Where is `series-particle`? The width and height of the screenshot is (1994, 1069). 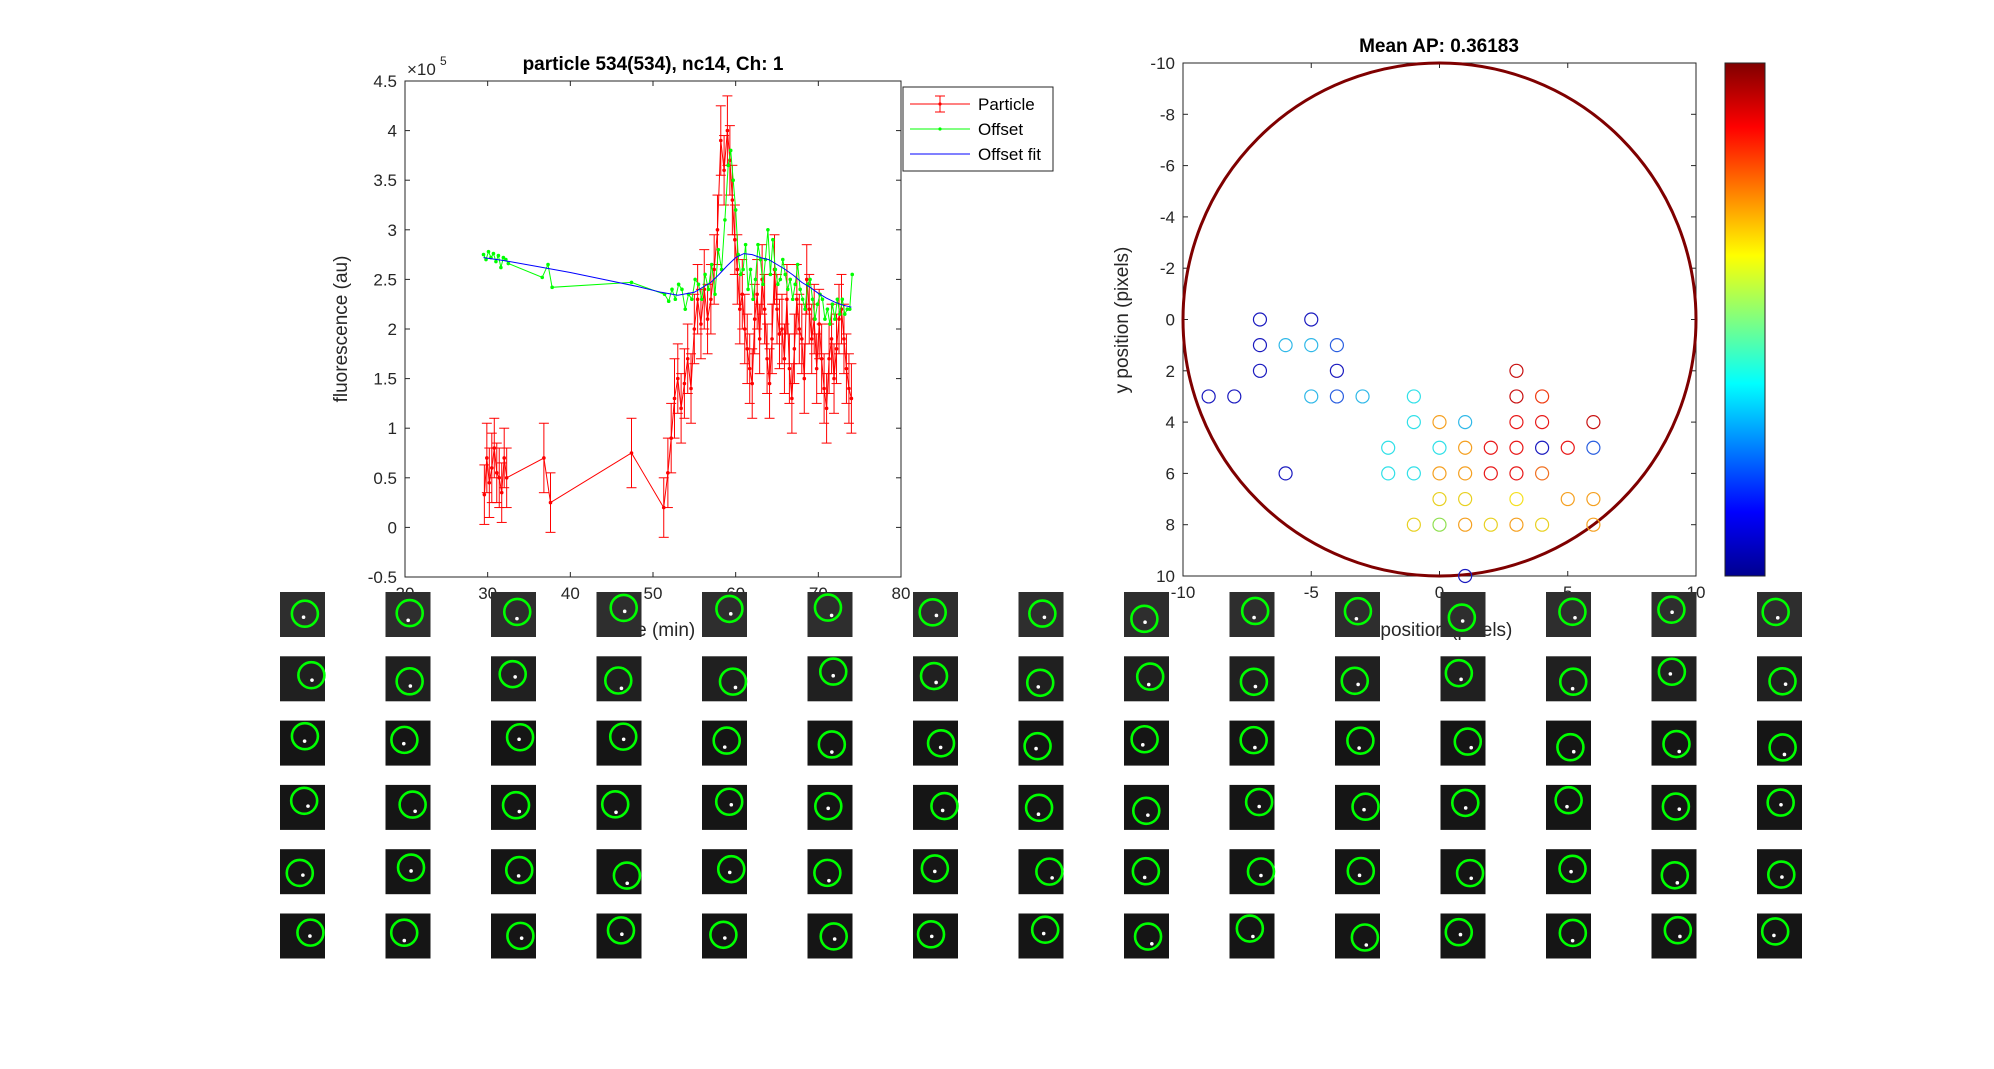 series-particle is located at coordinates (668, 316).